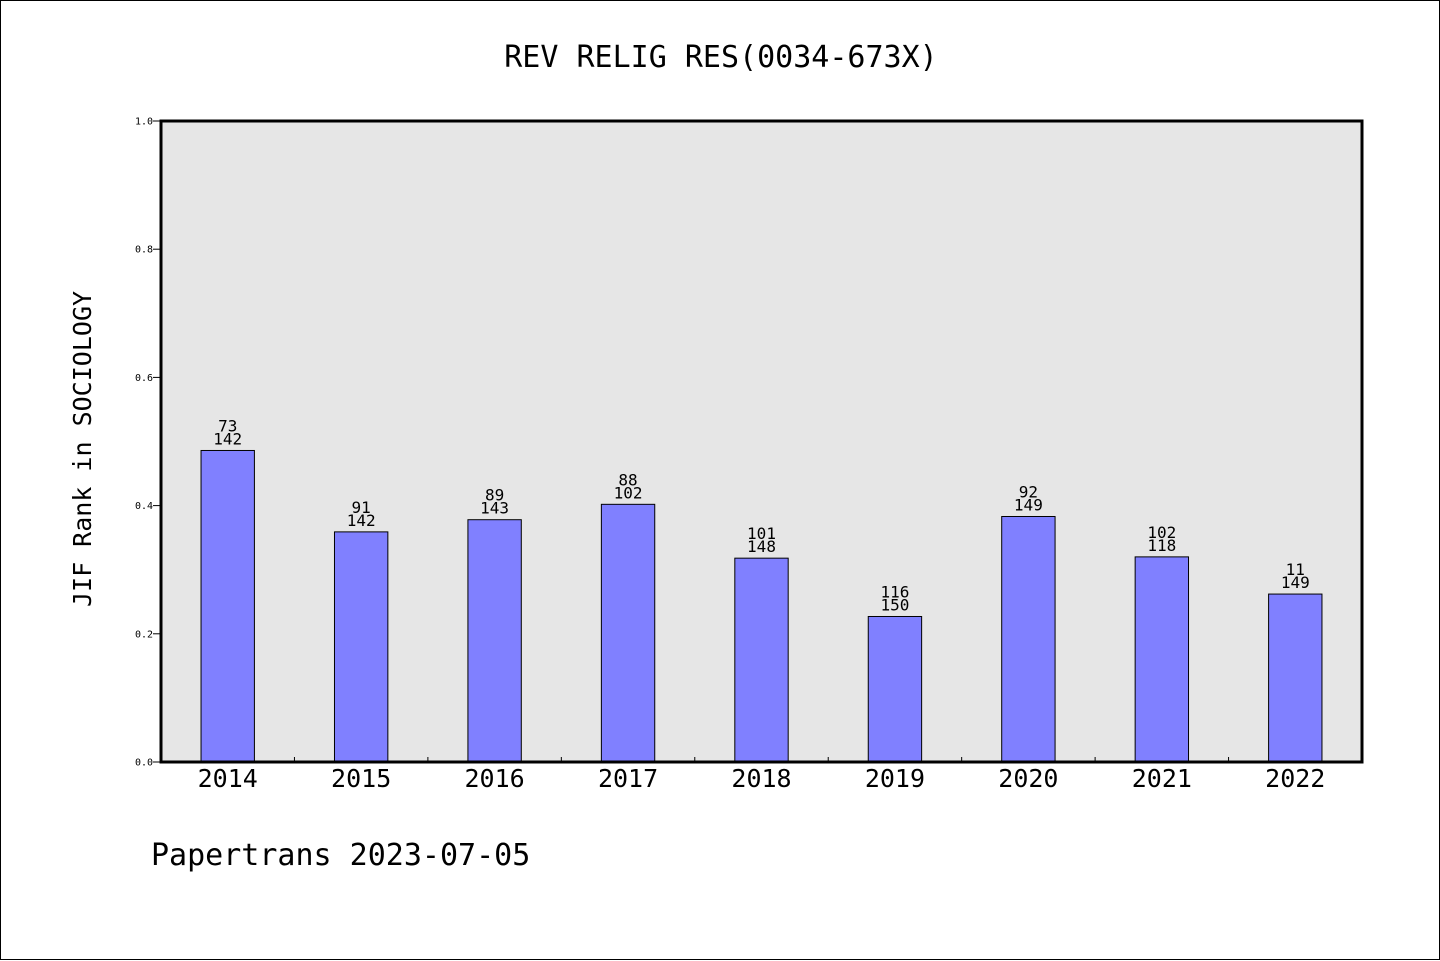 This screenshot has height=961, width=1440. What do you see at coordinates (361, 778) in the screenshot?
I see `x-tick-label: 2015` at bounding box center [361, 778].